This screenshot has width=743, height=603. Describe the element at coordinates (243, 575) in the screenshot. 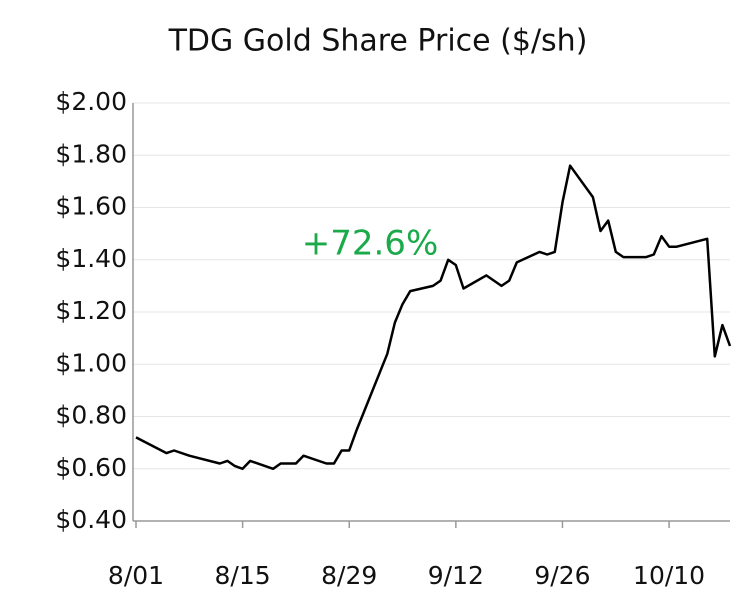

I see `x-tick-label: 8/15` at that location.